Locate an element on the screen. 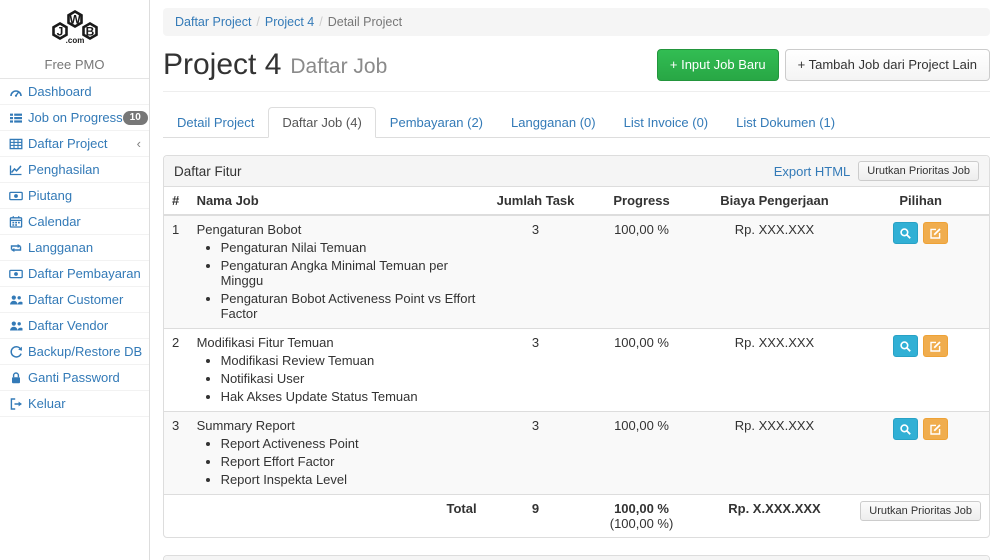  subtask-item: Report Effort Factor is located at coordinates (349, 461).